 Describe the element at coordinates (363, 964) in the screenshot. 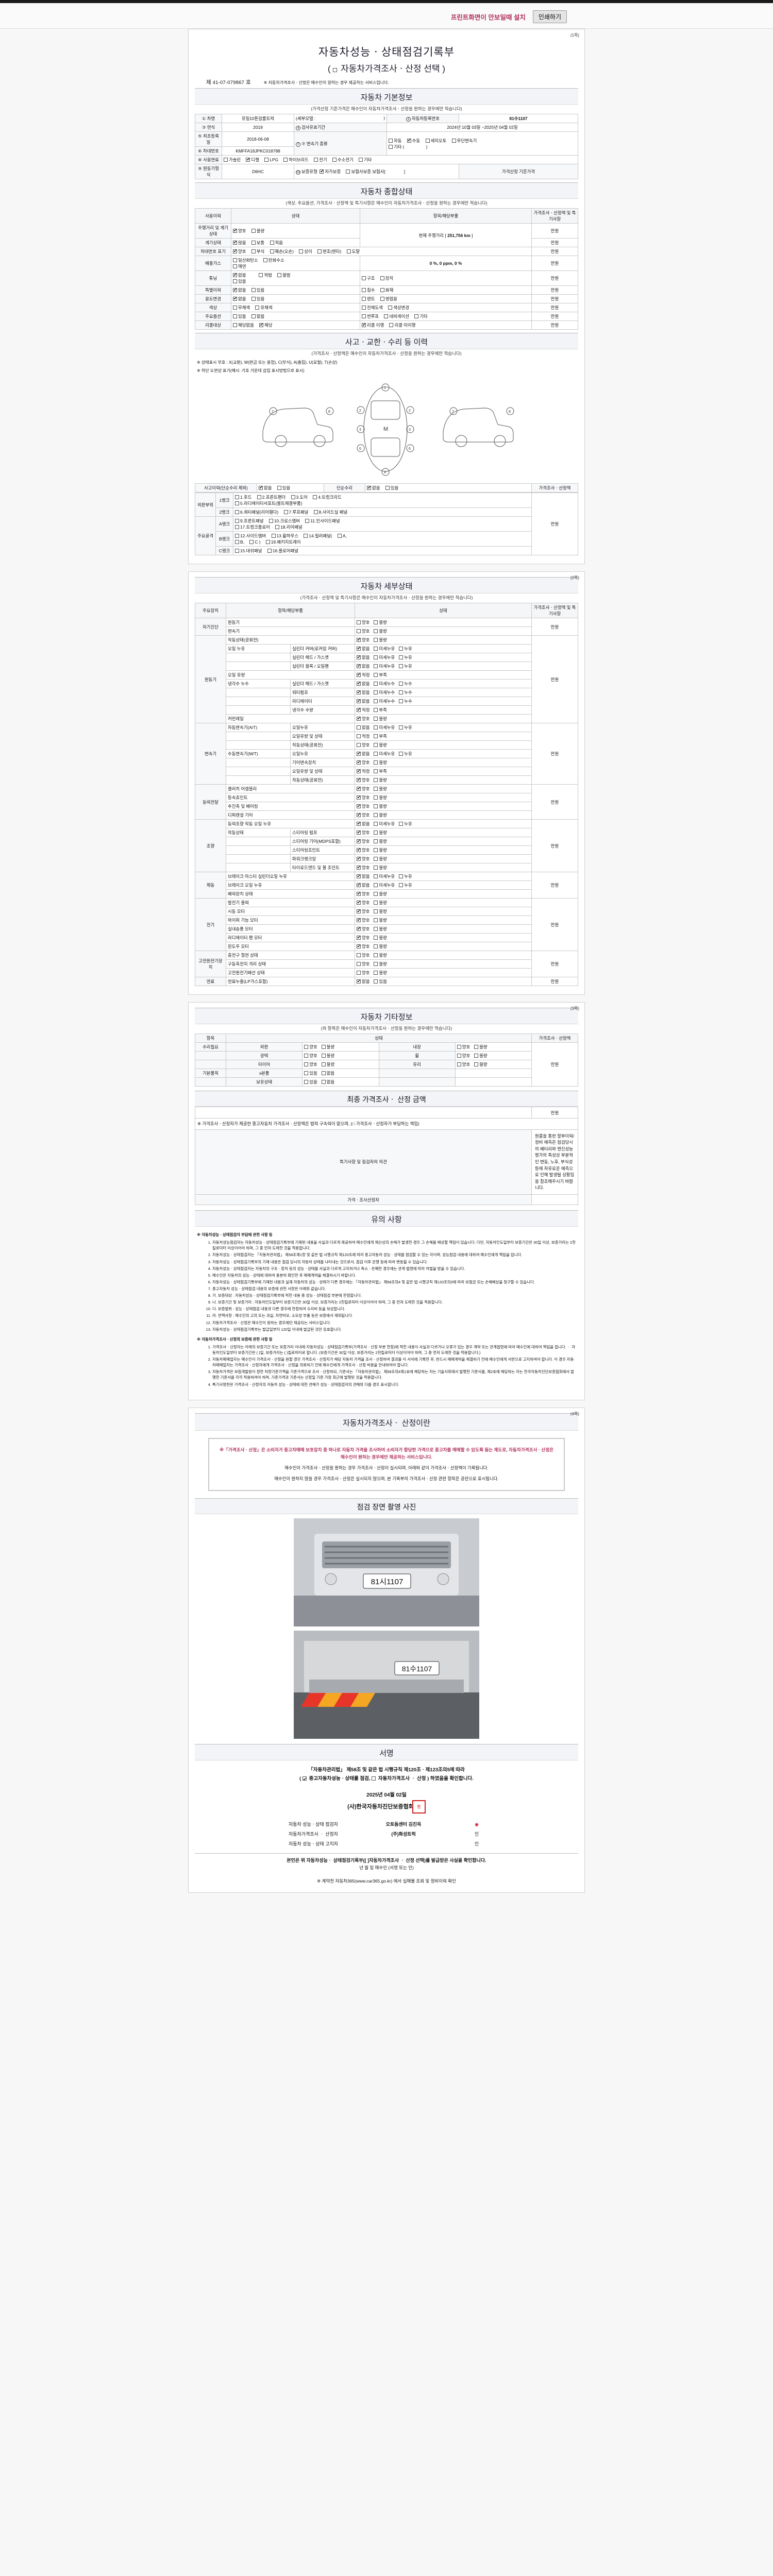

I see `cond-7-1-opt-0: 양호` at that location.